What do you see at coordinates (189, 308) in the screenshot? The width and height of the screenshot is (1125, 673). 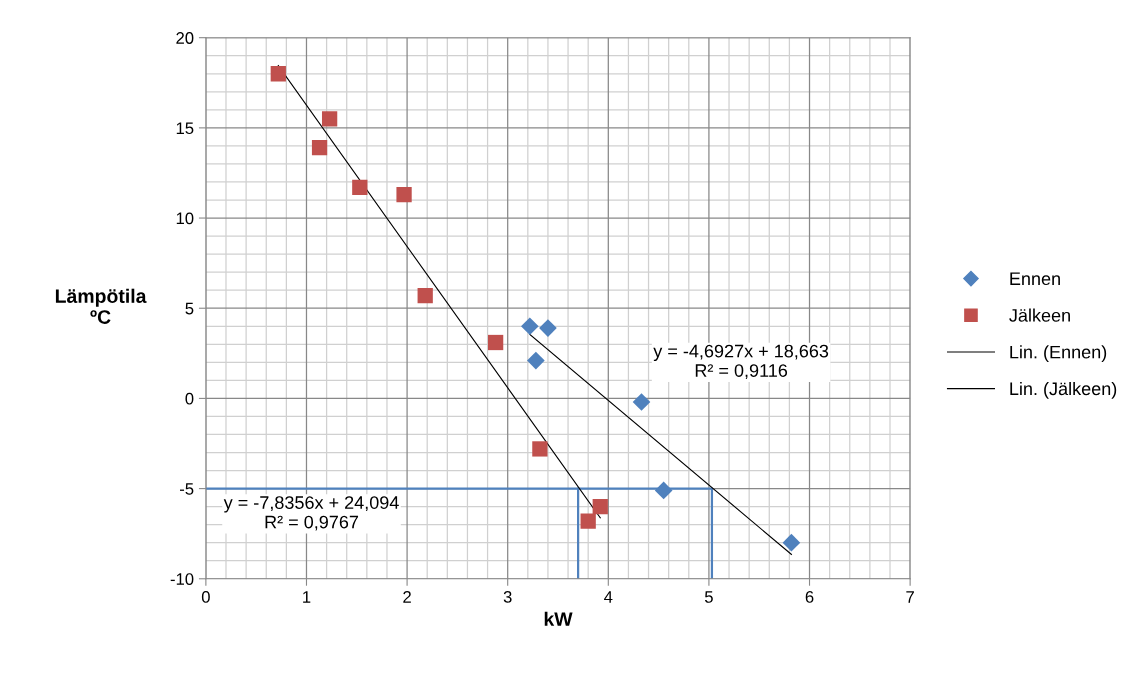 I see `y-tick-label: 5` at bounding box center [189, 308].